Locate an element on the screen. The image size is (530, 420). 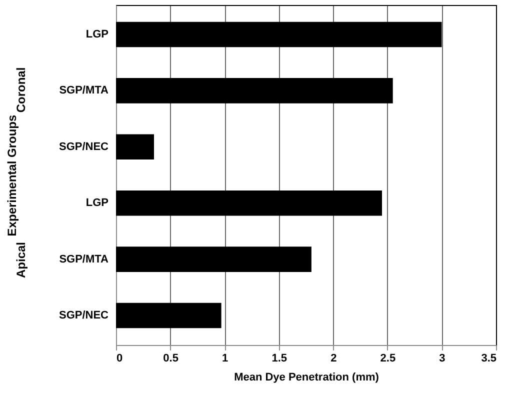
x-tick-label: 2 is located at coordinates (333, 358).